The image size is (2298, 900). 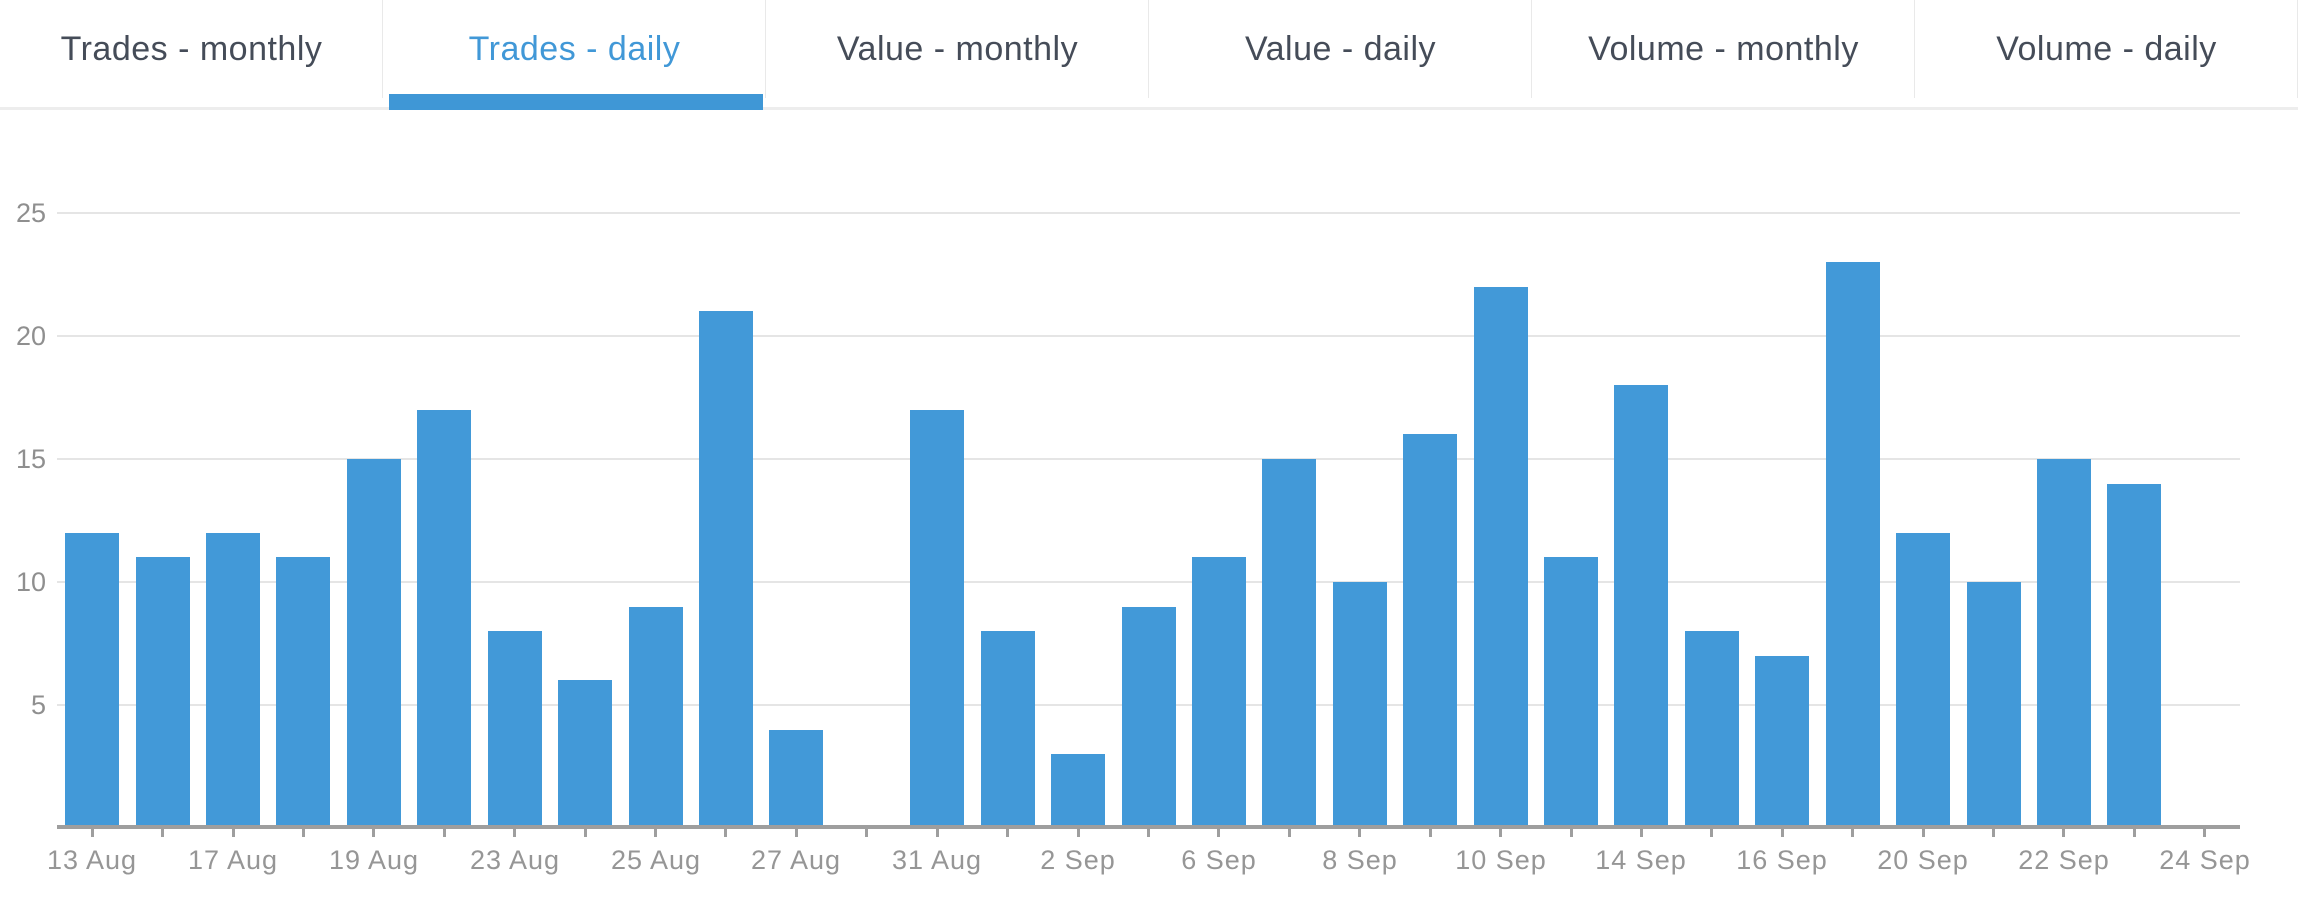 What do you see at coordinates (2134, 656) in the screenshot?
I see `bar-23-sep` at bounding box center [2134, 656].